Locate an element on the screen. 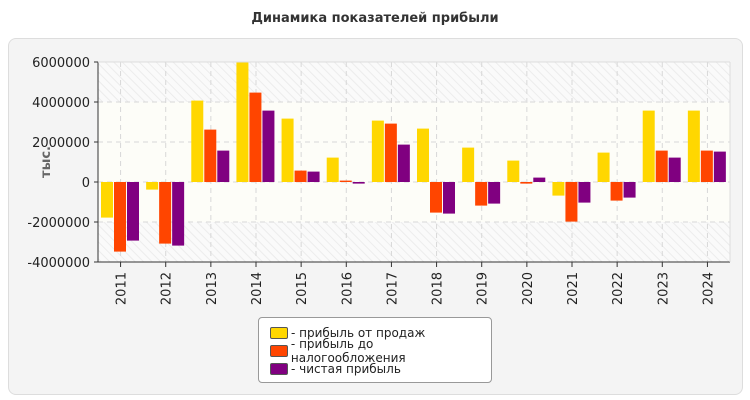 The height and width of the screenshot is (400, 750). bar-2019-s1 is located at coordinates (481, 194).